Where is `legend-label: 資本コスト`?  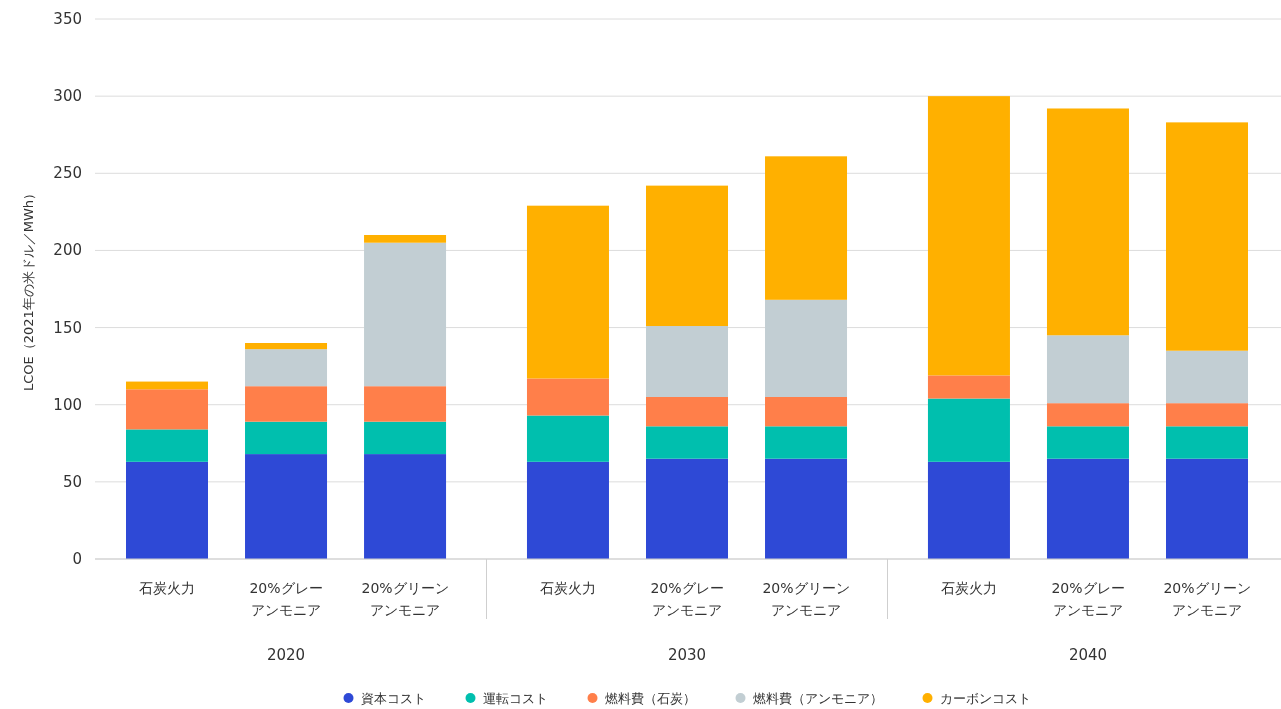
legend-label: 資本コスト is located at coordinates (393, 698).